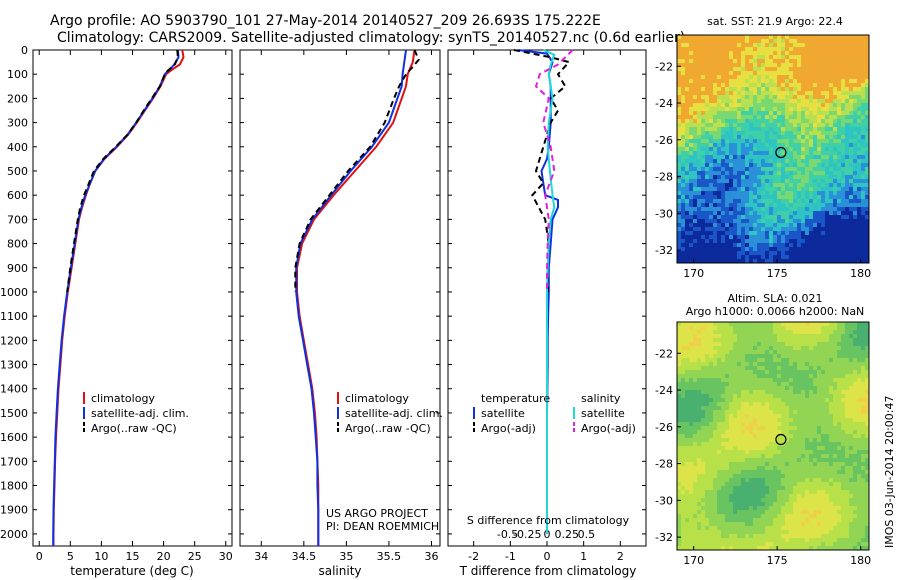 This screenshot has width=900, height=580. Describe the element at coordinates (356, 297) in the screenshot. I see `series-line` at that location.